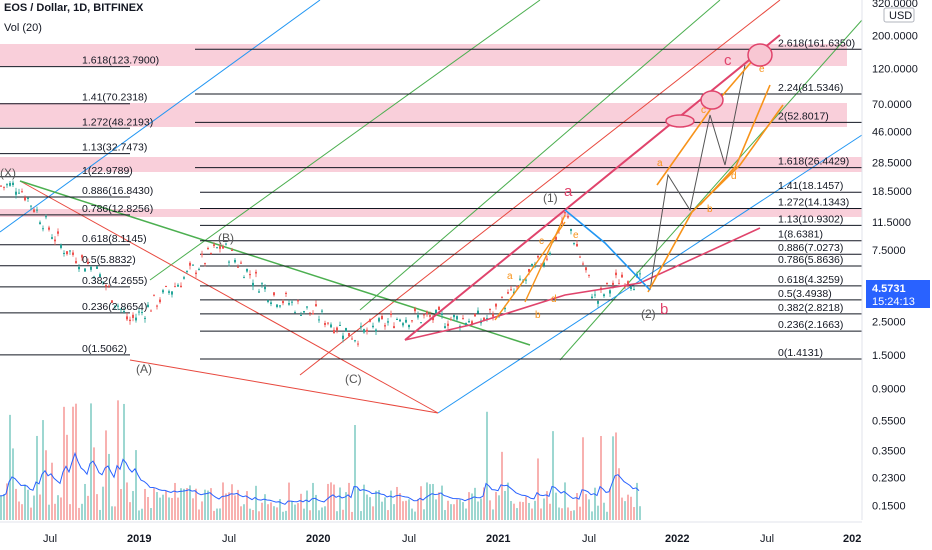 This screenshot has width=932, height=550. What do you see at coordinates (74, 8) in the screenshot?
I see `chart-title: EOS / Dollar, 1D, BITFINEX` at bounding box center [74, 8].